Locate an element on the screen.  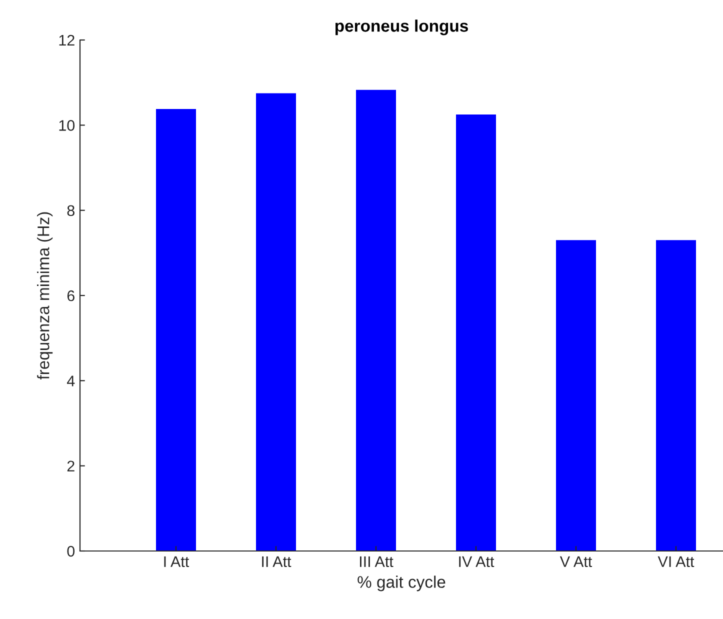
x-axis-title: % gait cycle is located at coordinates (402, 584).